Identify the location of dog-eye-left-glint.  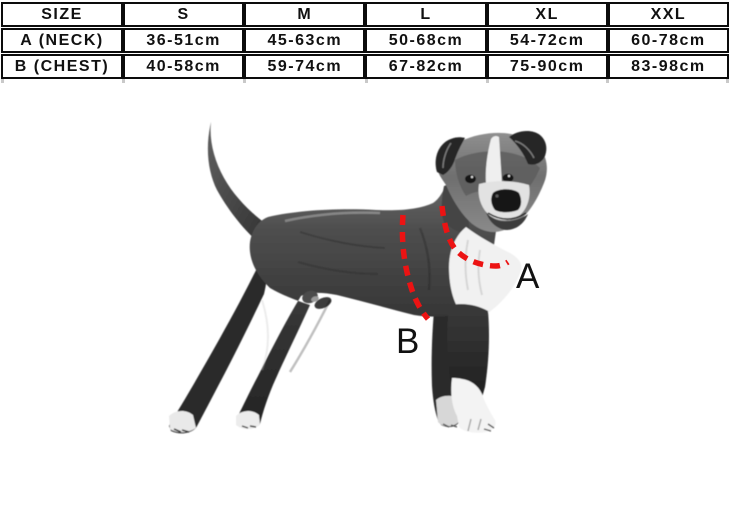
(472, 177).